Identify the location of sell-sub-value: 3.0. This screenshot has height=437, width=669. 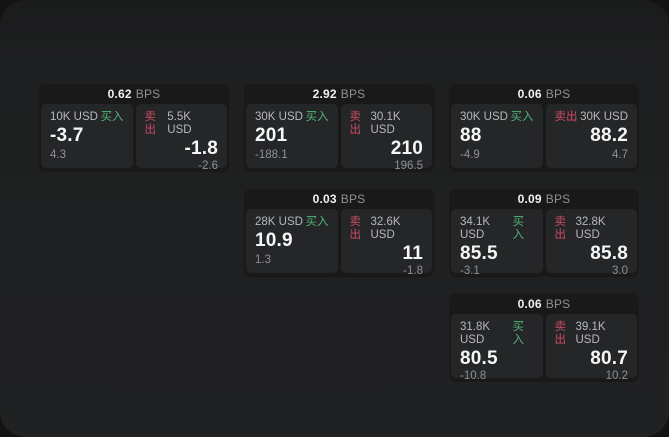
(620, 271).